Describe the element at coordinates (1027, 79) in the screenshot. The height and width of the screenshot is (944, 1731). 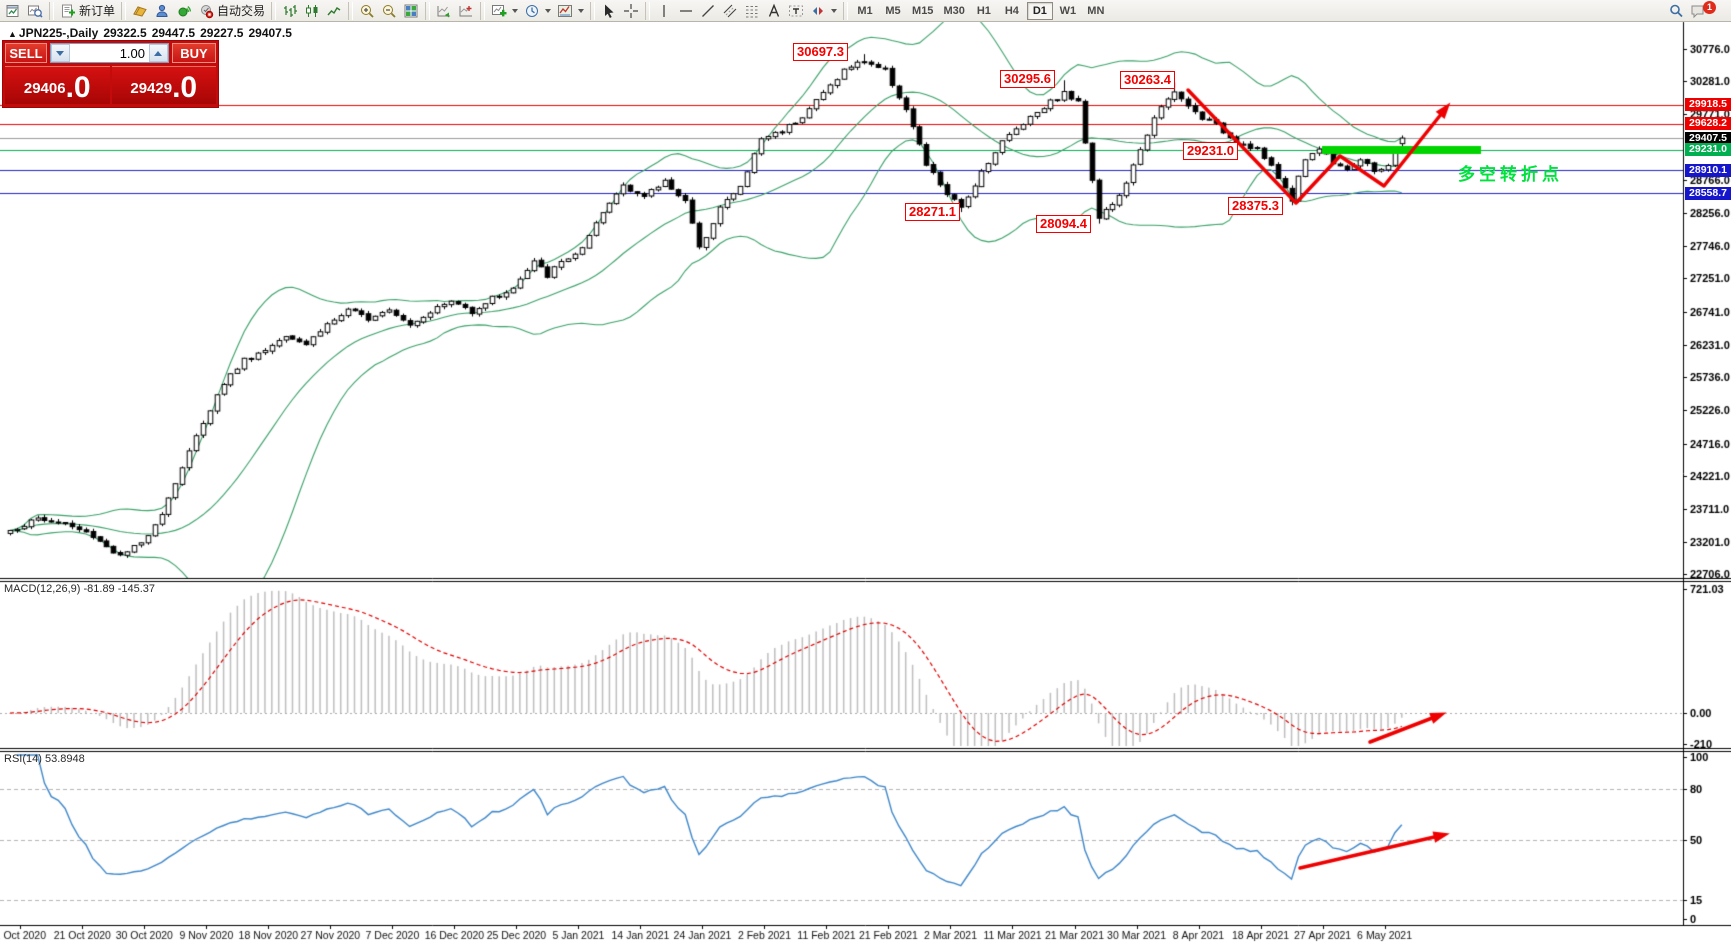
I see `price-callout: 30295.6` at that location.